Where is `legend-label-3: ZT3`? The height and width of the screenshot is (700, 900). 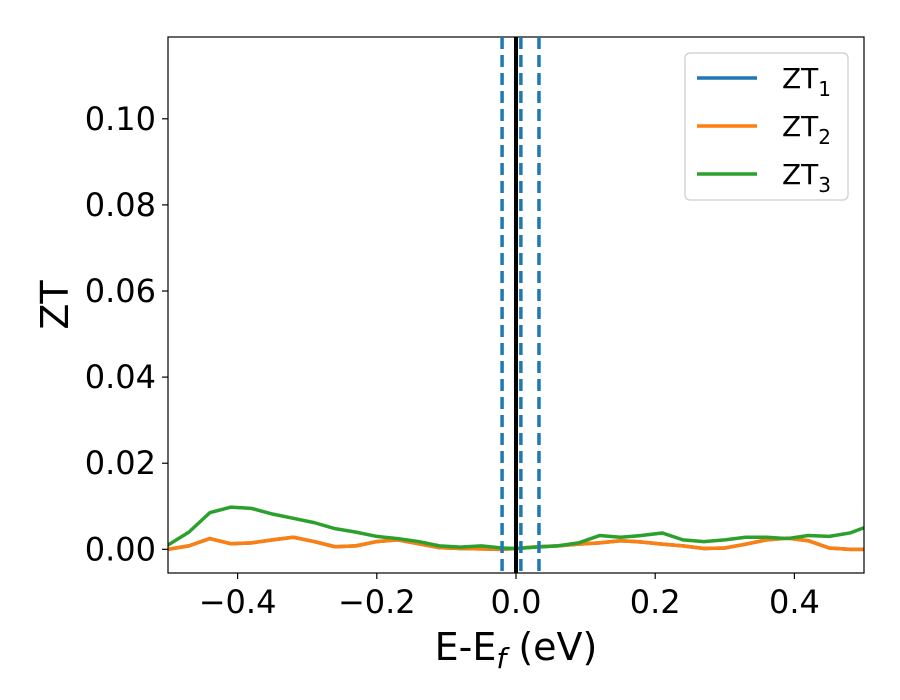
legend-label-3: ZT3 is located at coordinates (806, 177).